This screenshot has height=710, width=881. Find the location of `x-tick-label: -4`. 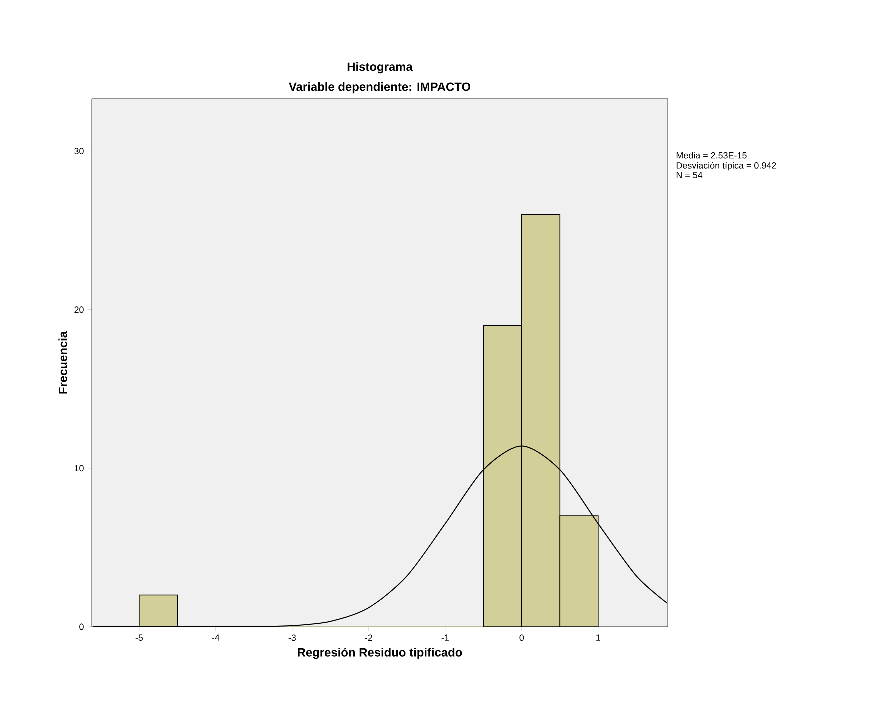

x-tick-label: -4 is located at coordinates (216, 637).